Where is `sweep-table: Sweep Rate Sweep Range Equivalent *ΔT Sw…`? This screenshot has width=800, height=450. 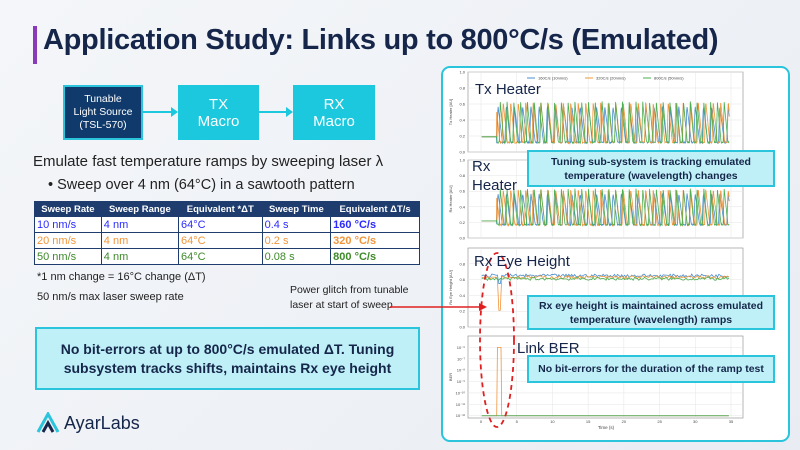 sweep-table: Sweep Rate Sweep Range Equivalent *ΔT Sw… is located at coordinates (227, 233).